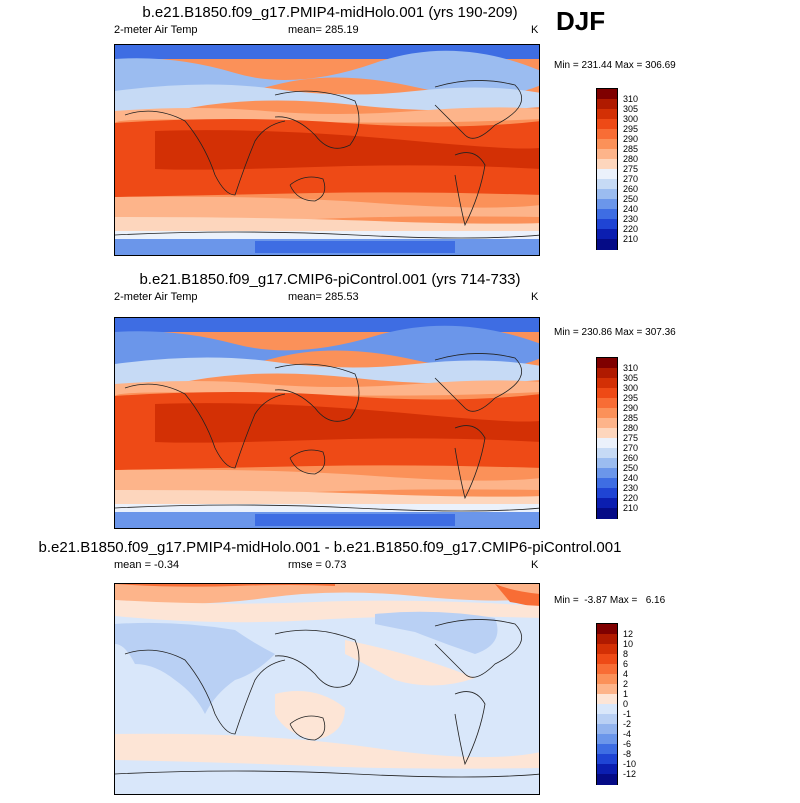 This screenshot has height=803, width=800. What do you see at coordinates (630, 764) in the screenshot?
I see `colorbar-tick-label: -10` at bounding box center [630, 764].